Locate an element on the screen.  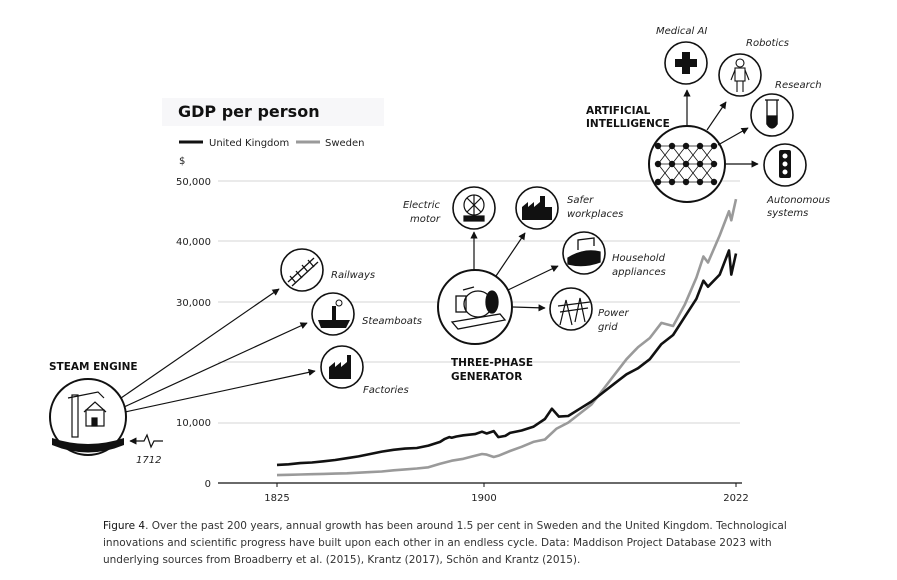
robot-icon is located at coordinates (740, 75).